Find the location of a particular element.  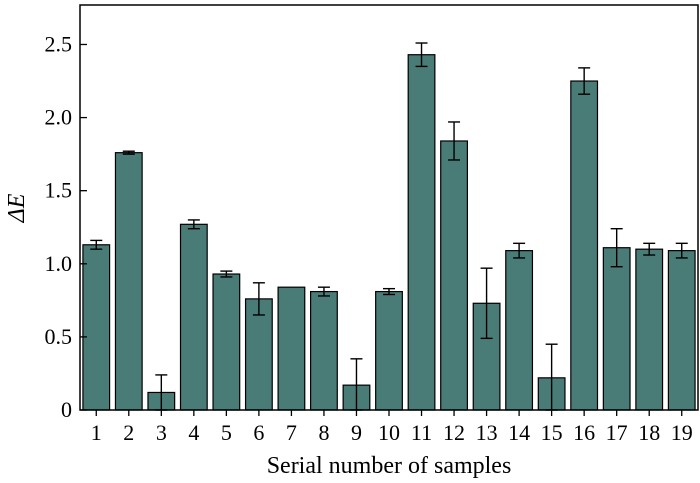

x-tick-label: 15 is located at coordinates (552, 432).